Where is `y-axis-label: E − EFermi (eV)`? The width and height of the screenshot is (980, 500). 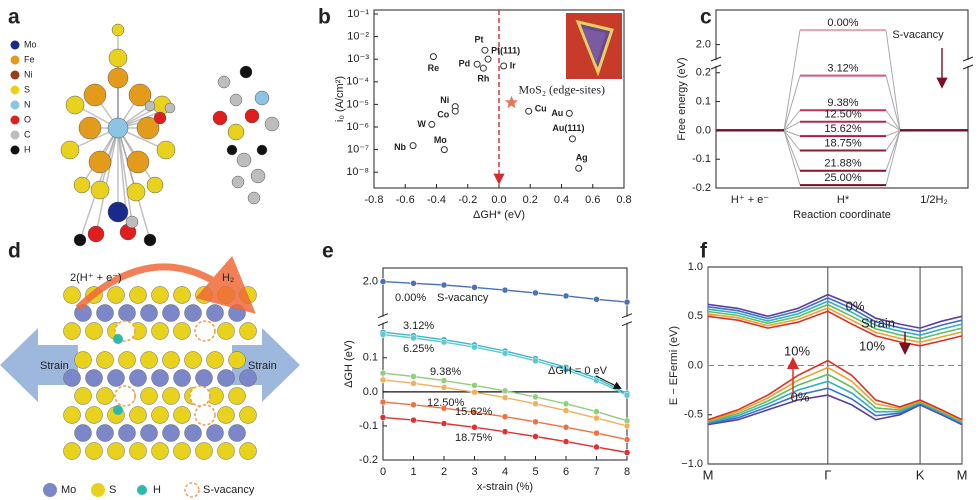 y-axis-label: E − EFermi (eV) is located at coordinates (674, 365).